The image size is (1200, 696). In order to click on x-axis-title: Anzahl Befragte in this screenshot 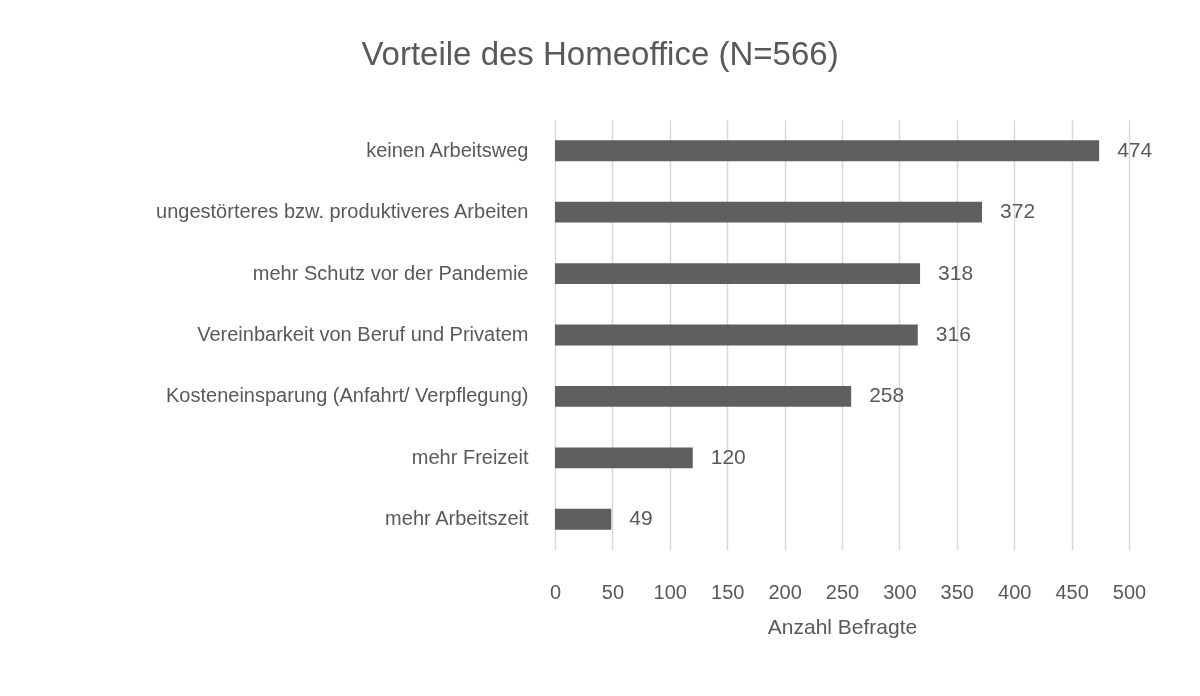, I will do `click(842, 626)`.